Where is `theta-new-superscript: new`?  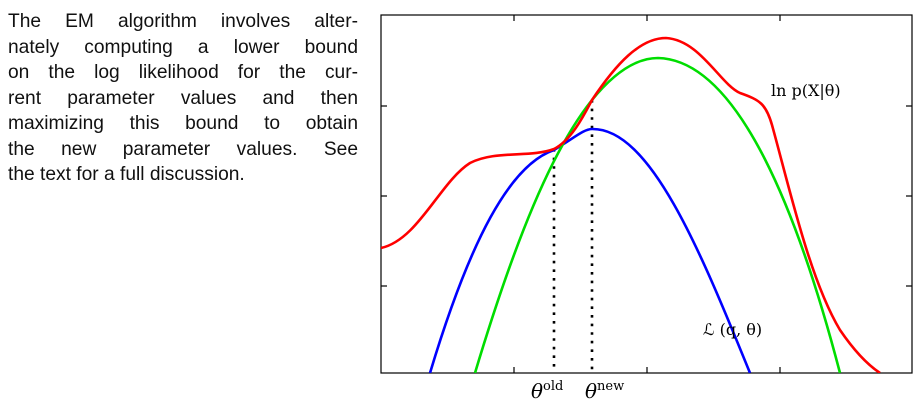 theta-new-superscript: new is located at coordinates (610, 386).